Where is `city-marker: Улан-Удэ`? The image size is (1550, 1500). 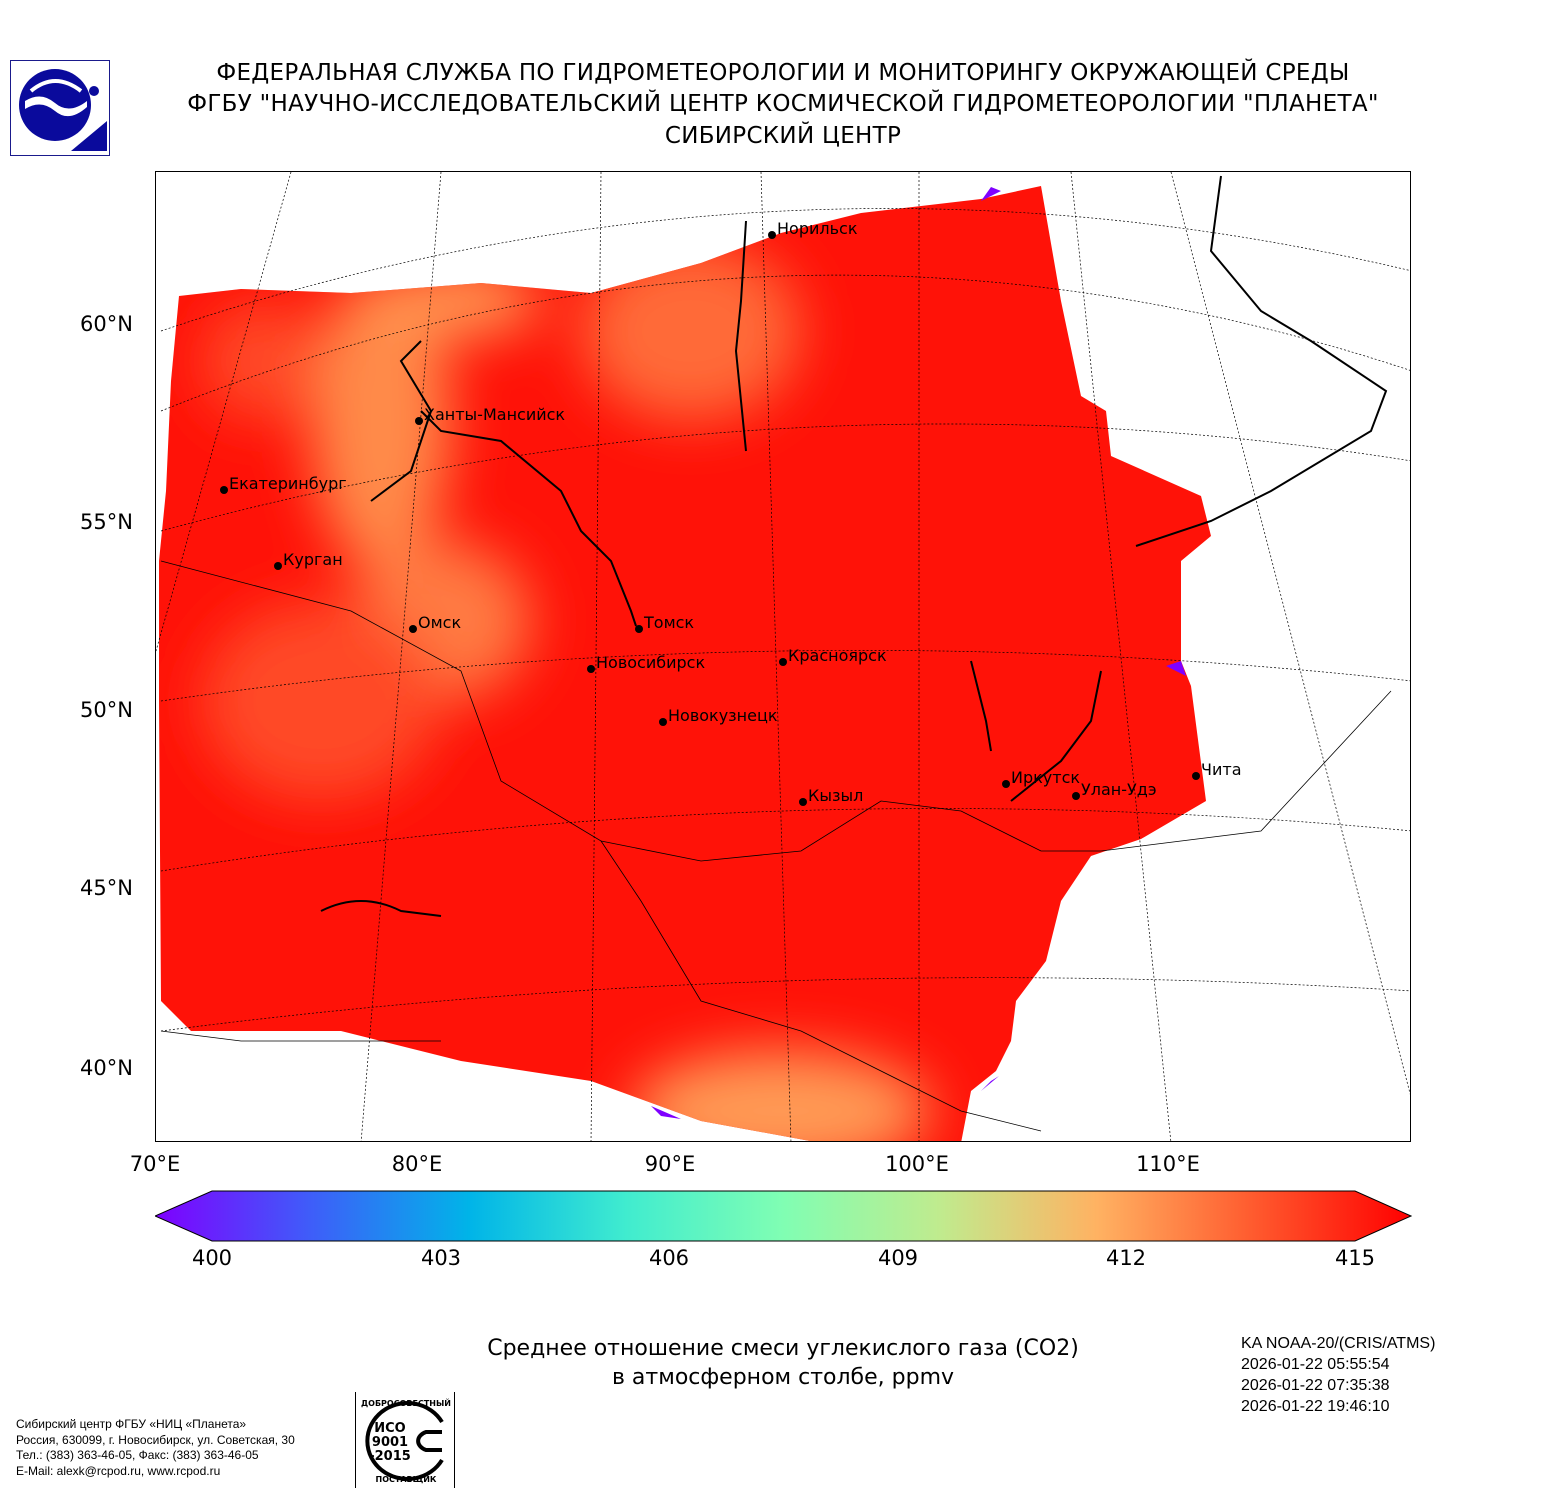
city-marker: Улан-Удэ is located at coordinates (1114, 790).